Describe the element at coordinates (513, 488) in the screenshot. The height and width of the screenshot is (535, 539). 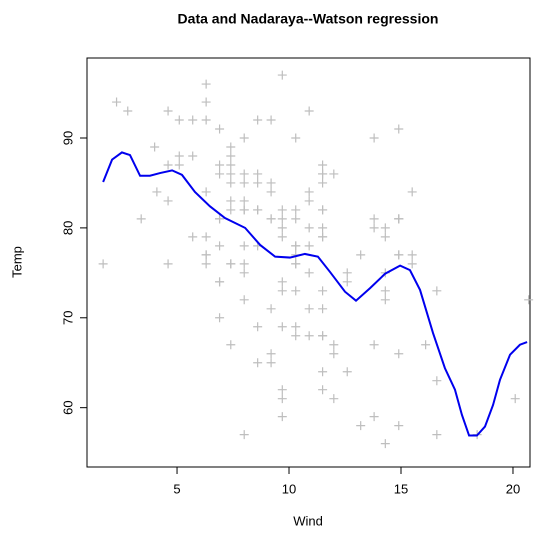
I see `x-tick-label: 20` at that location.